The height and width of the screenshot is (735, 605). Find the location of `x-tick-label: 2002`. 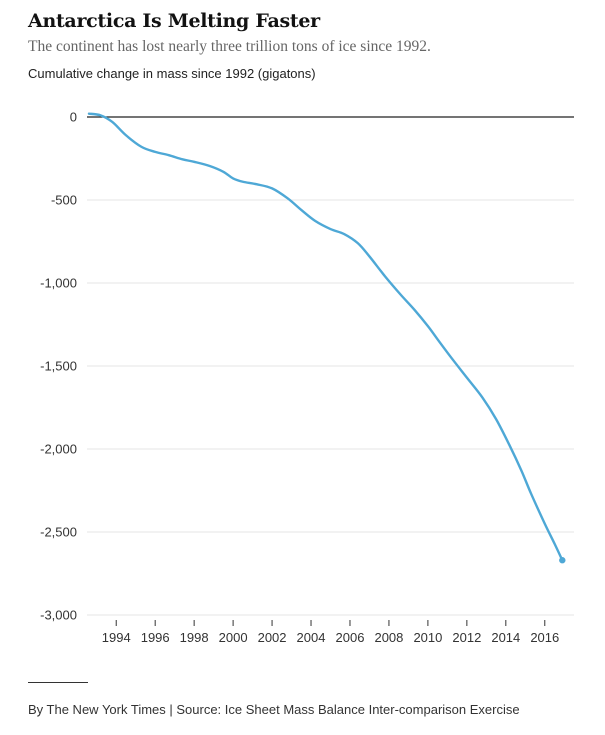

x-tick-label: 2002 is located at coordinates (272, 637).